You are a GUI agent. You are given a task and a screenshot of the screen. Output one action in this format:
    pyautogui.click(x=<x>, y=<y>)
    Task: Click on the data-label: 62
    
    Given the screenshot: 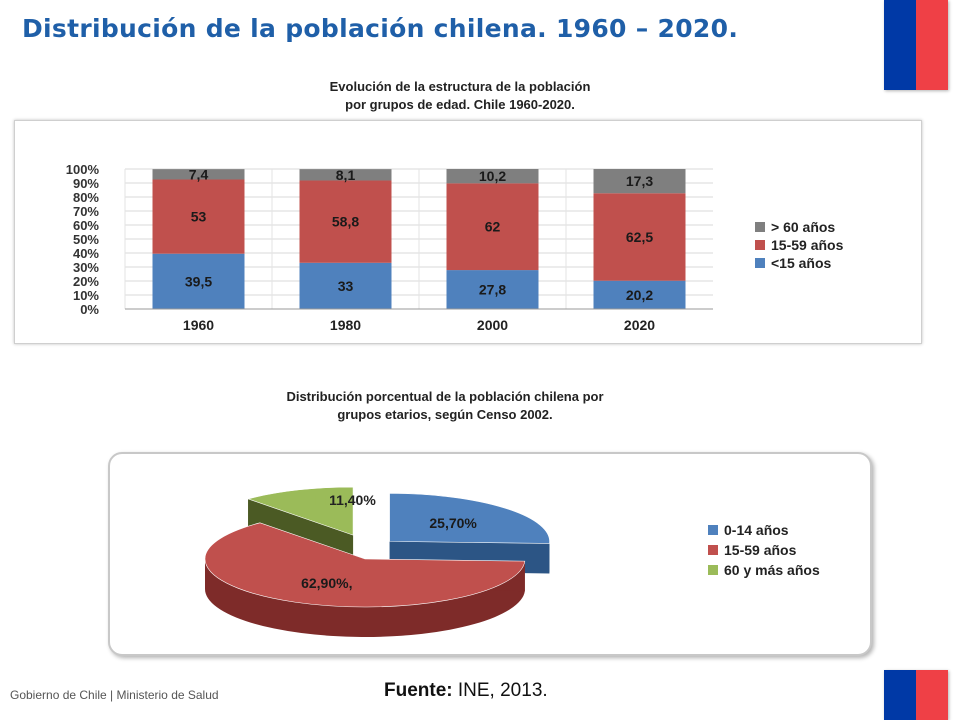 What is the action you would take?
    pyautogui.click(x=493, y=227)
    